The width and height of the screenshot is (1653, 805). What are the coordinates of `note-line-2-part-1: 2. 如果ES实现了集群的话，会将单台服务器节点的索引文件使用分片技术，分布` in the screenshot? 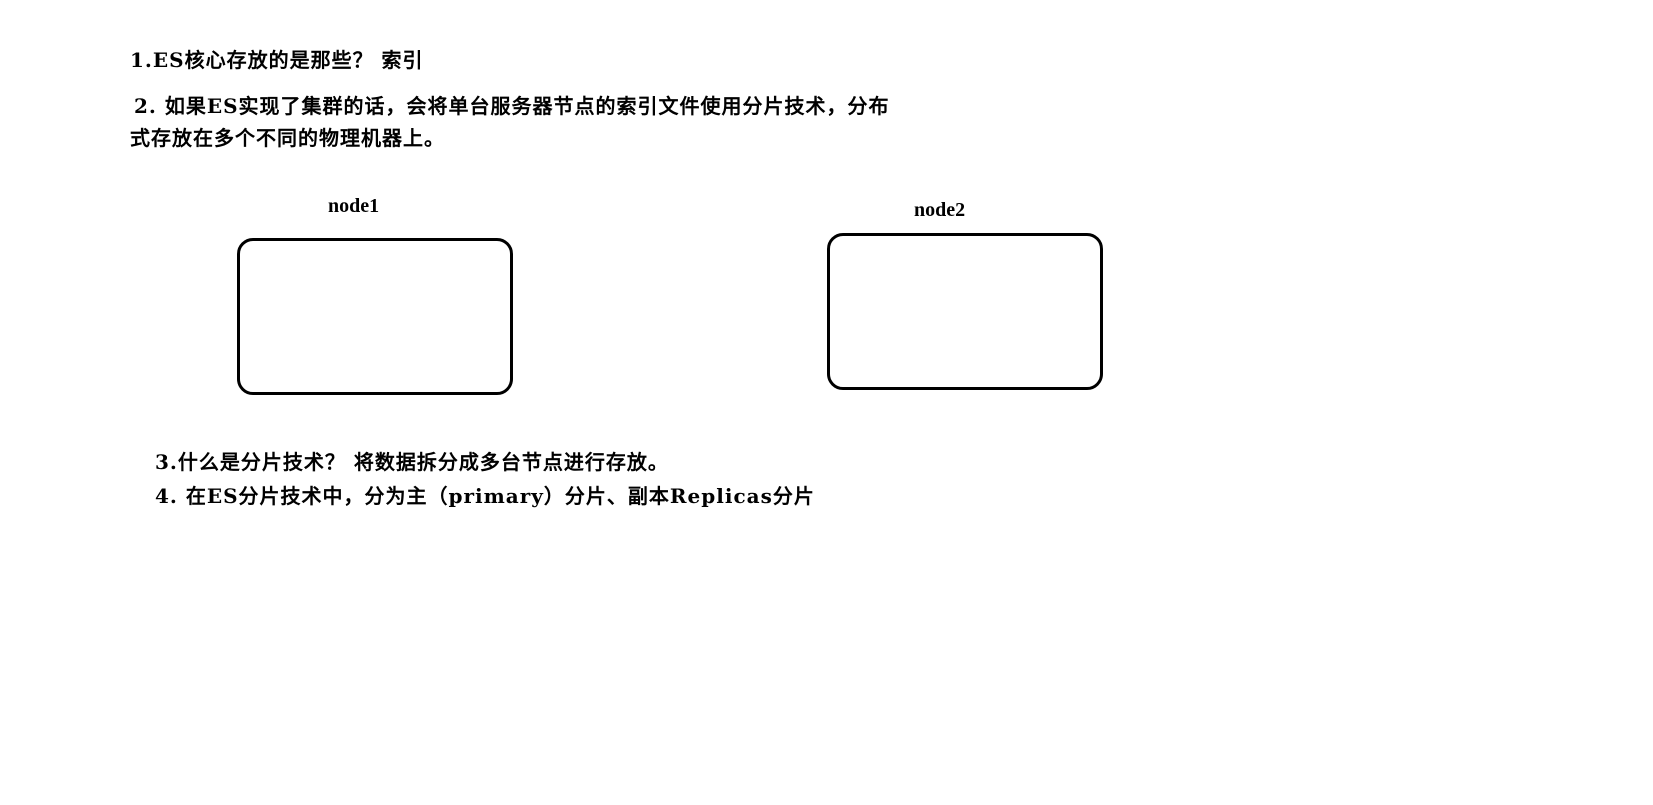 It's located at (512, 106).